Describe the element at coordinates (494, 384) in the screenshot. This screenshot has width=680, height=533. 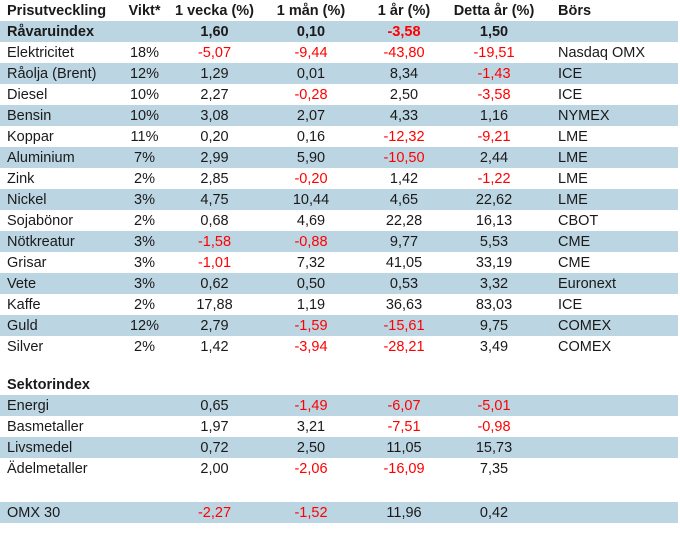
I see `cell-detta-ar` at that location.